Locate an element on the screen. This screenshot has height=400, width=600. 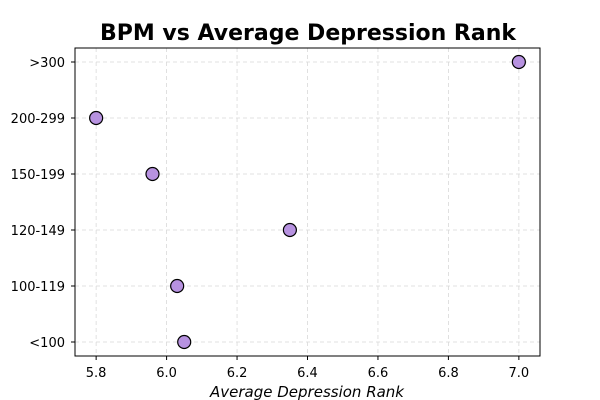
y-tick-label: 200-299 is located at coordinates (38, 119).